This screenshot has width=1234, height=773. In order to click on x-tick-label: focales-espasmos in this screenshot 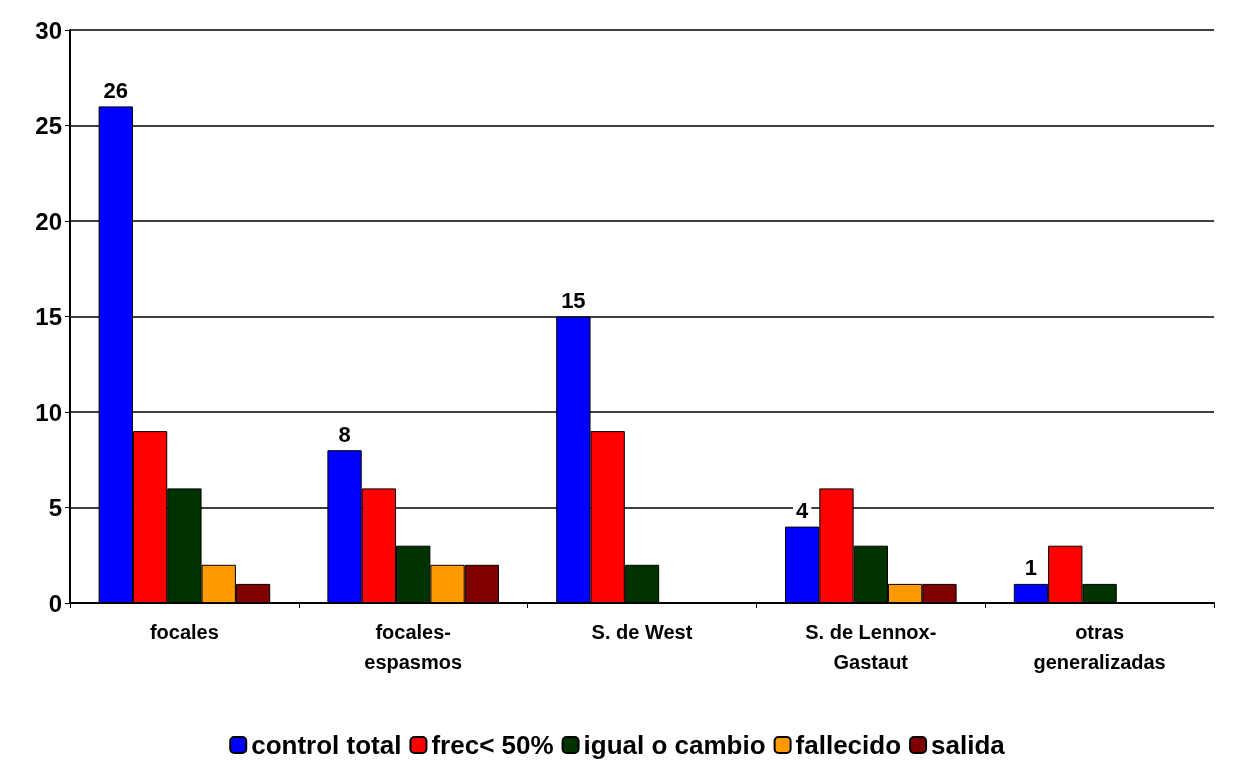, I will do `click(413, 647)`.